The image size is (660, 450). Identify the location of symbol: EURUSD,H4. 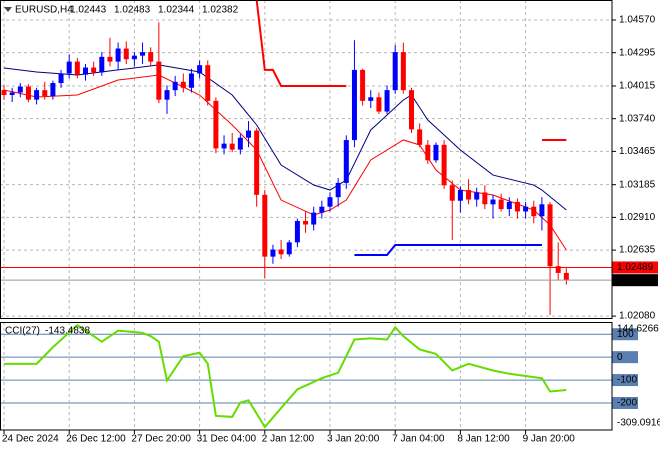
(44, 10).